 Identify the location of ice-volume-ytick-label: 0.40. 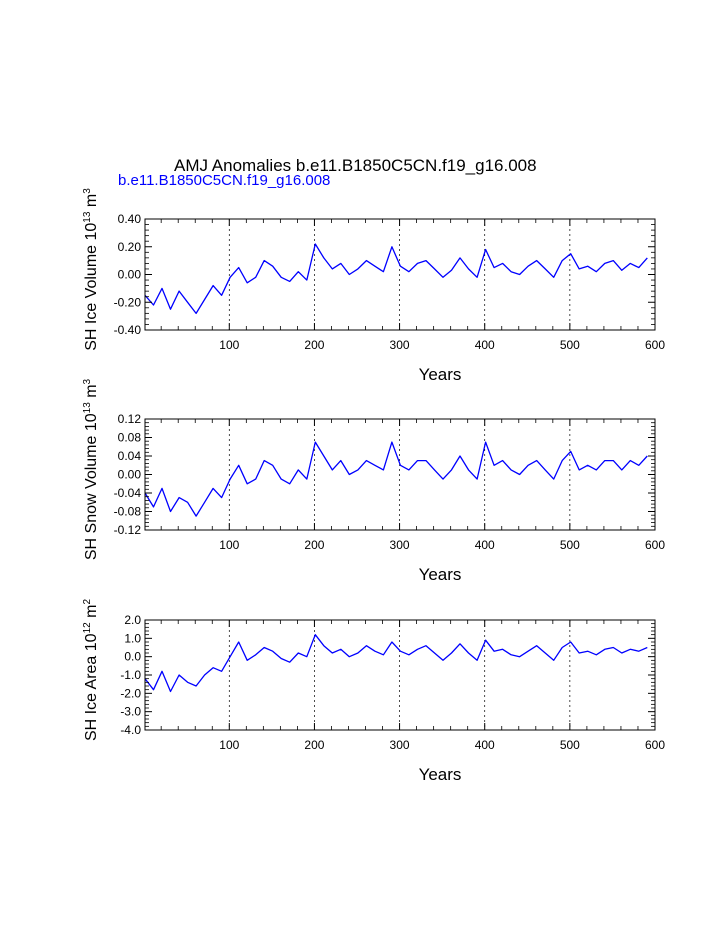
(130, 219).